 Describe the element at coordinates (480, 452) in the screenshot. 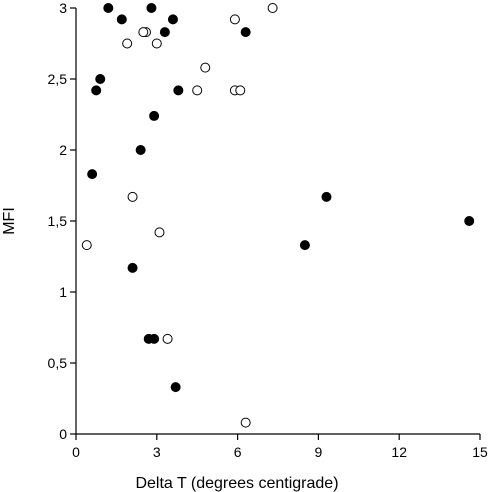

I see `x-tick-label: 15` at that location.